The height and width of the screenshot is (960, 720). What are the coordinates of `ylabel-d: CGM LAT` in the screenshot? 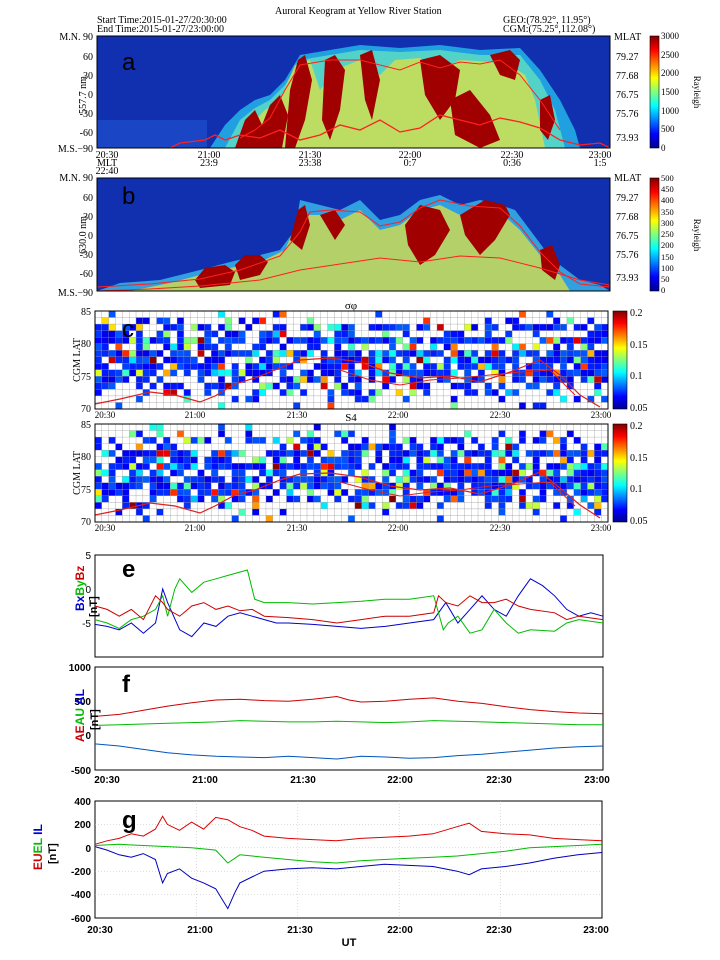 It's located at (77, 473).